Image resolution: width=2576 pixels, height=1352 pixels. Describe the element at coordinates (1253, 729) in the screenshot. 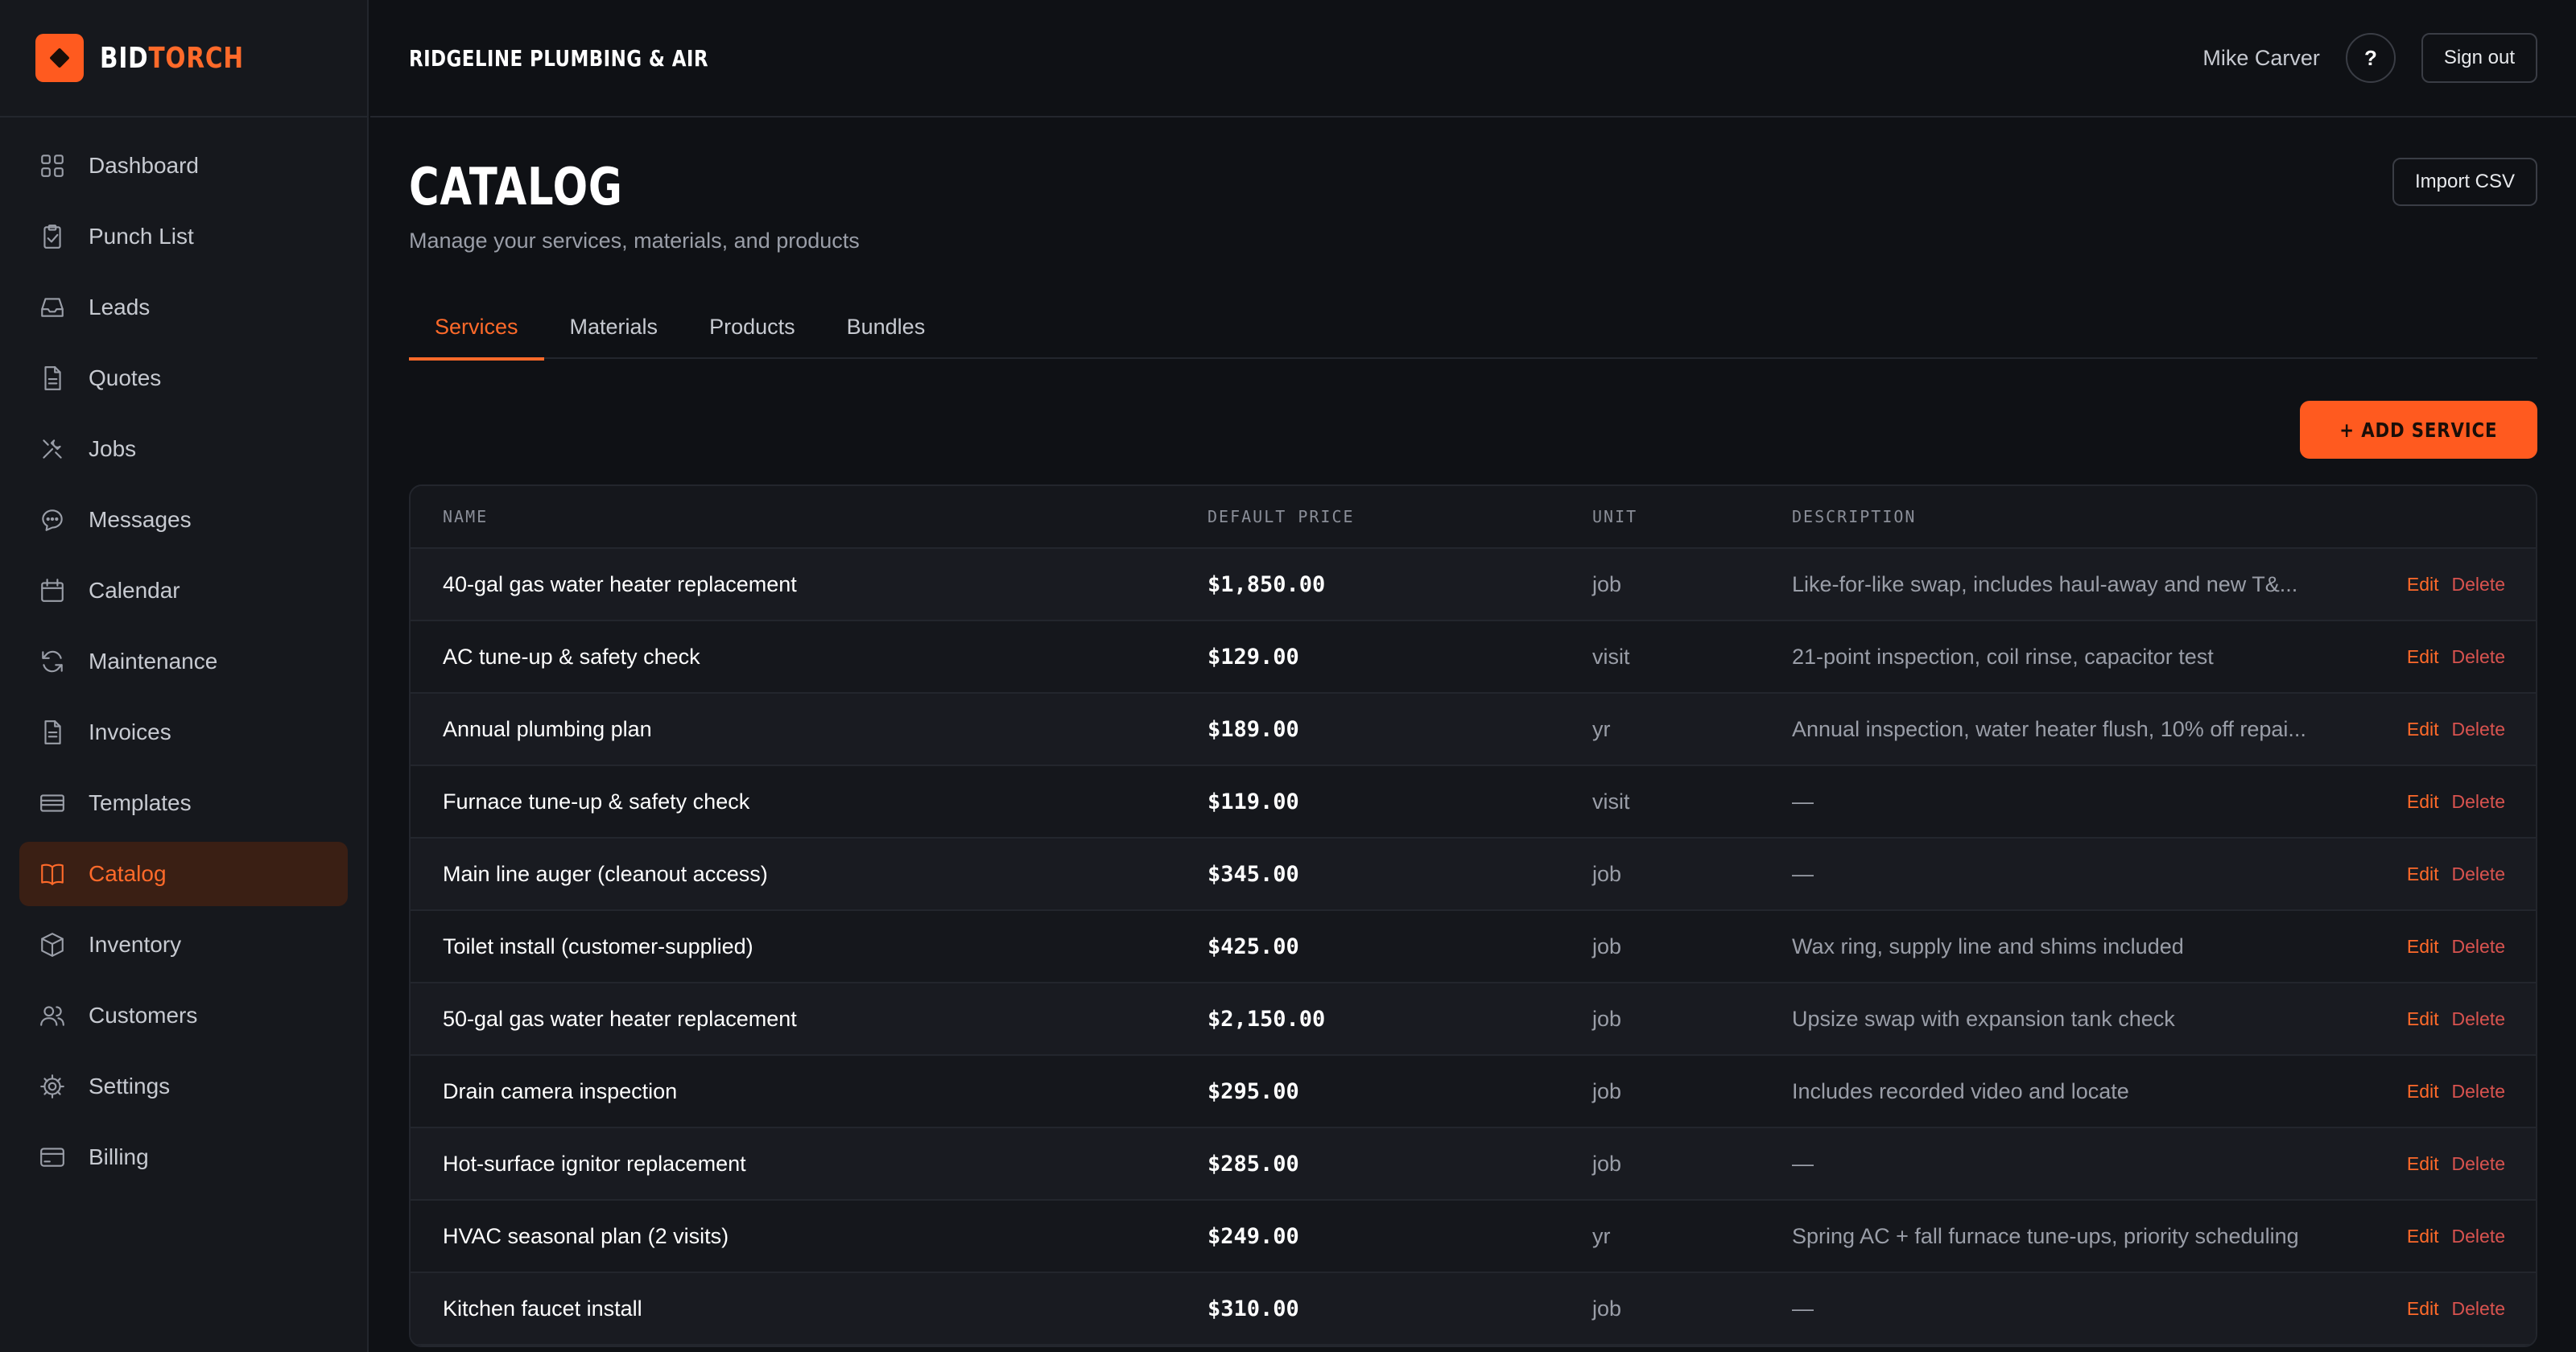

I see `service-price: $189.00` at that location.